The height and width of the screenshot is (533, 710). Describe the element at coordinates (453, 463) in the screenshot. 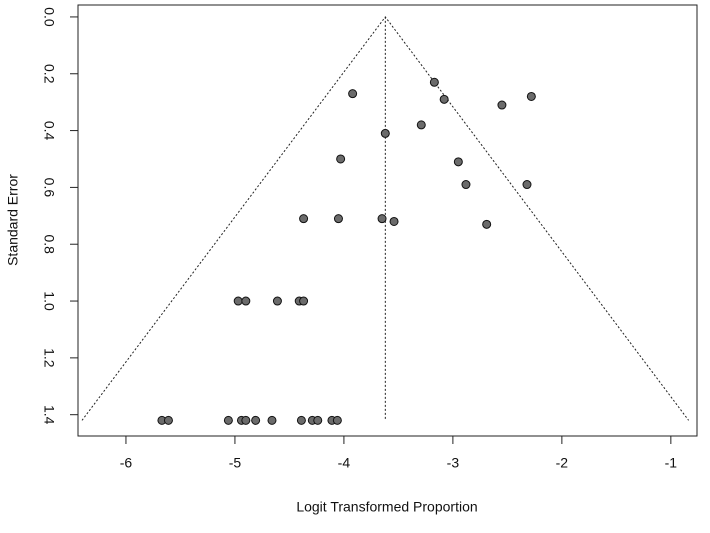

I see `x-tick-label: -3` at that location.